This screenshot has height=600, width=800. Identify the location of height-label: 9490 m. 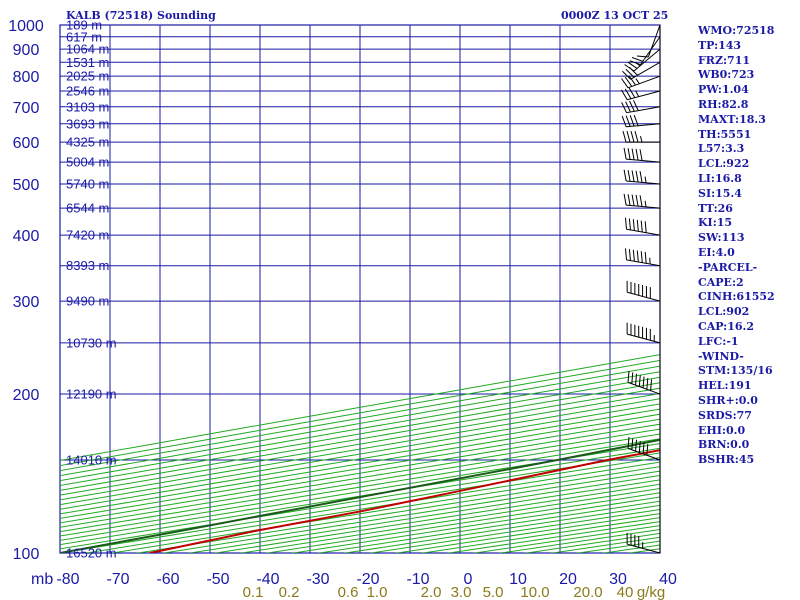
(87, 301).